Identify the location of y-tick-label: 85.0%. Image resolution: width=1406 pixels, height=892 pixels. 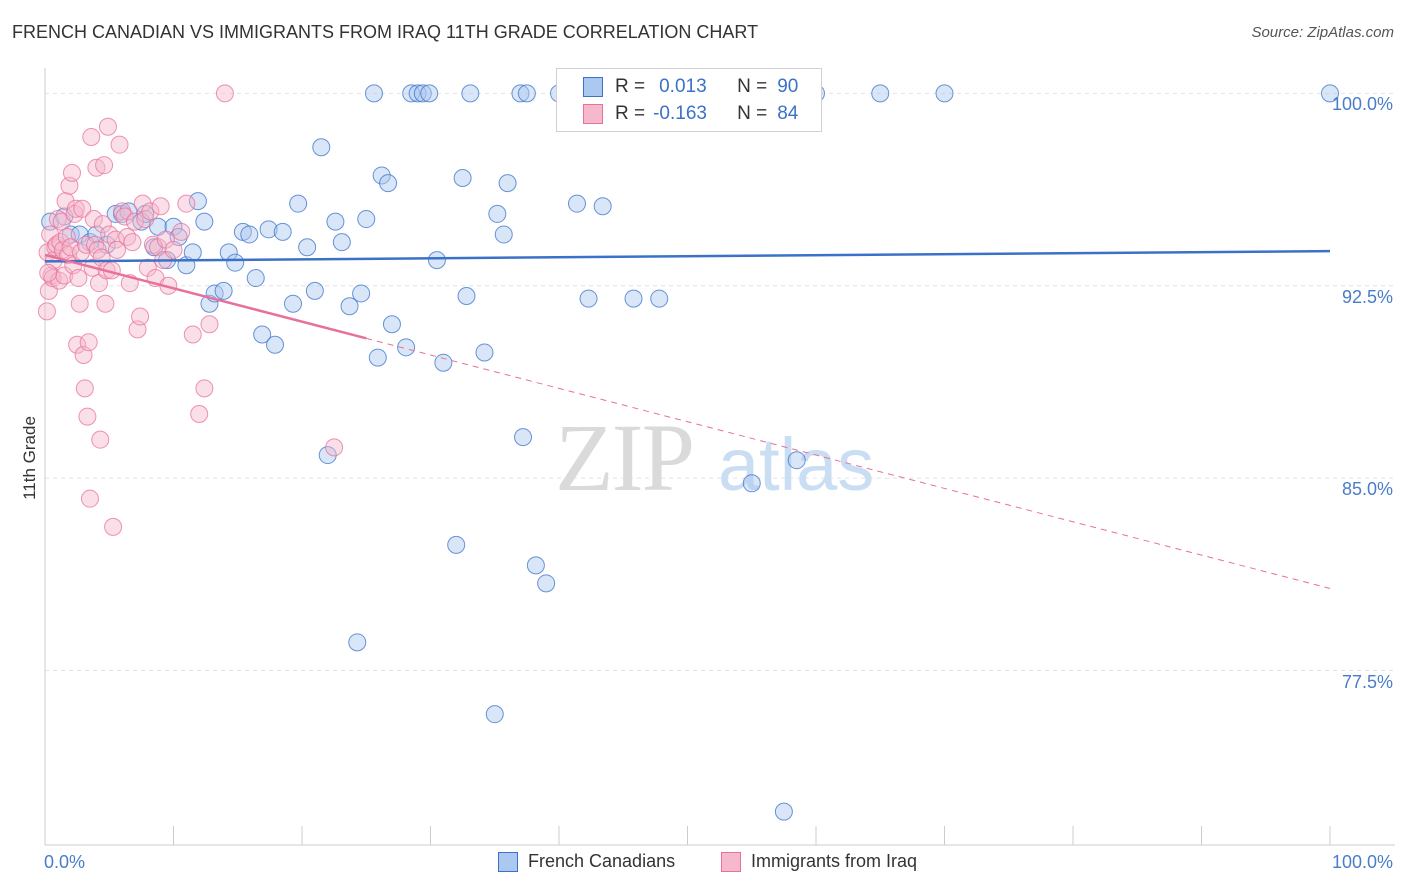
(1367, 489).